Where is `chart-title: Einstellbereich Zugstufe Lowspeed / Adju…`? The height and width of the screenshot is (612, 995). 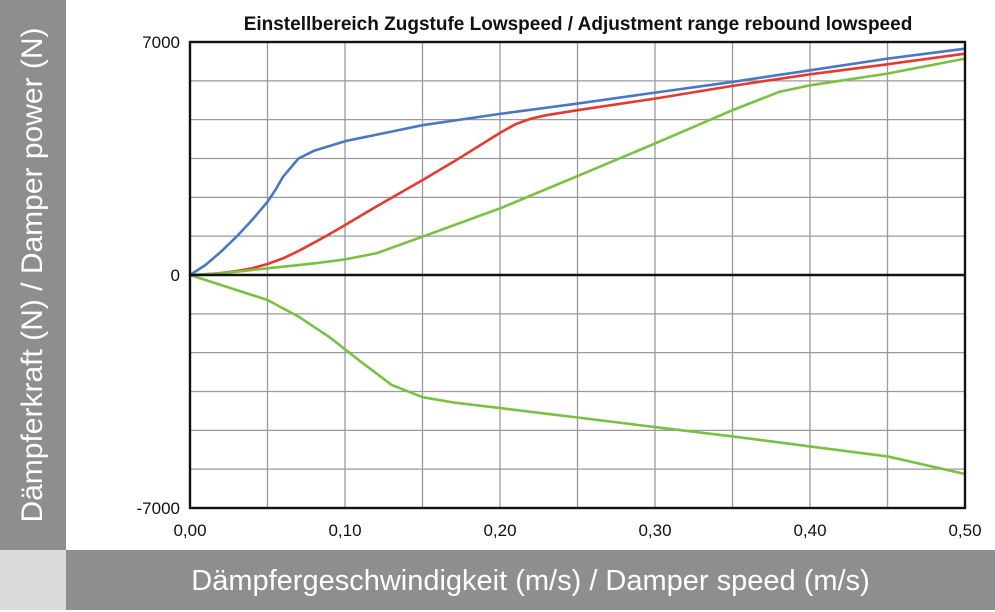 chart-title: Einstellbereich Zugstufe Lowspeed / Adju… is located at coordinates (578, 24).